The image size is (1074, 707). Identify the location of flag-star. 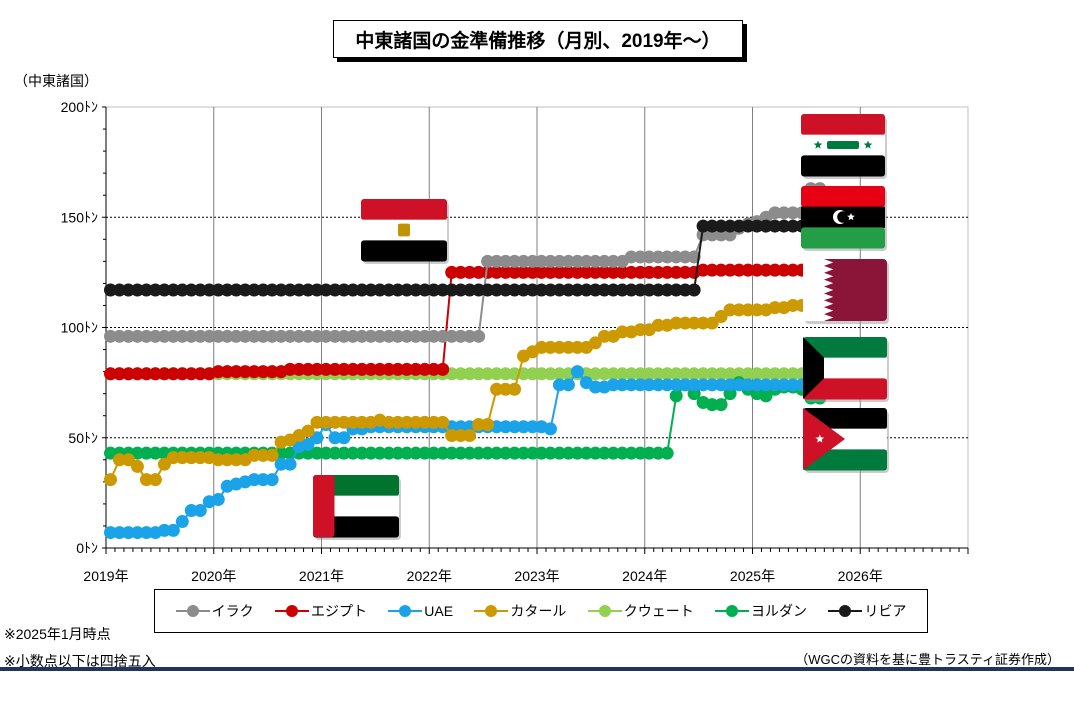
(851, 217).